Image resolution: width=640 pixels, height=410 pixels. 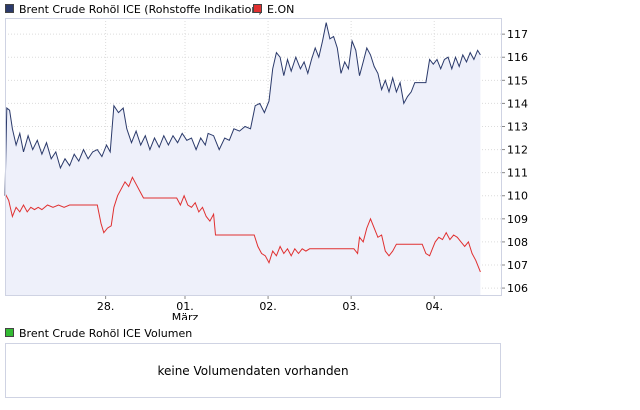 I want to click on y-tick-label: 117, so click(x=517, y=34).